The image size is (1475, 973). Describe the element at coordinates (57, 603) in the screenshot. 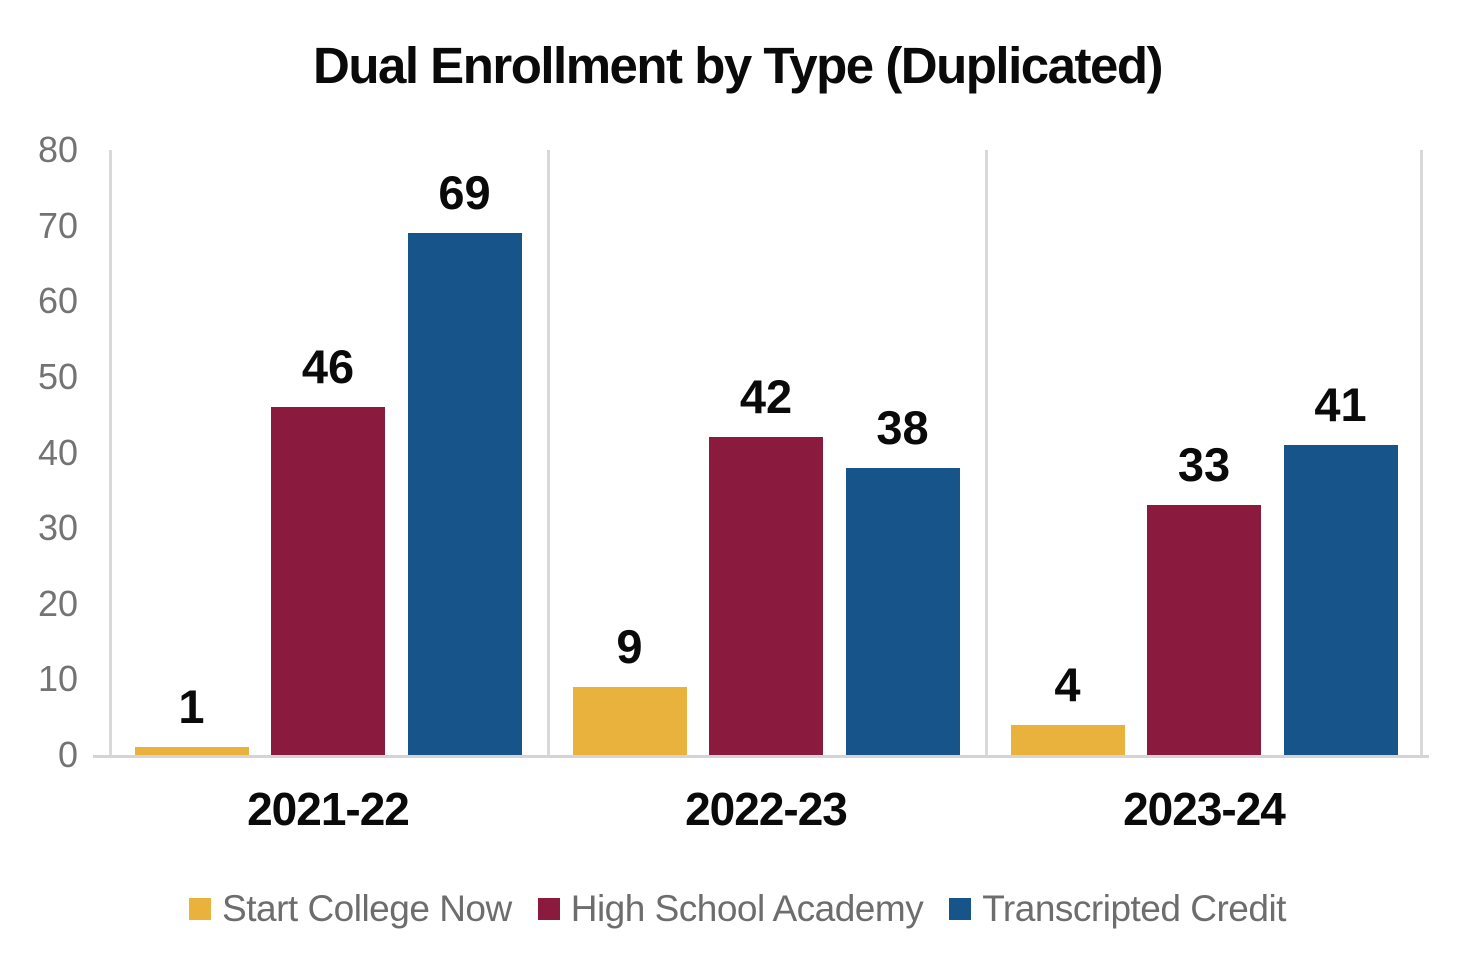

I see `y-tick-label-20: 20` at that location.